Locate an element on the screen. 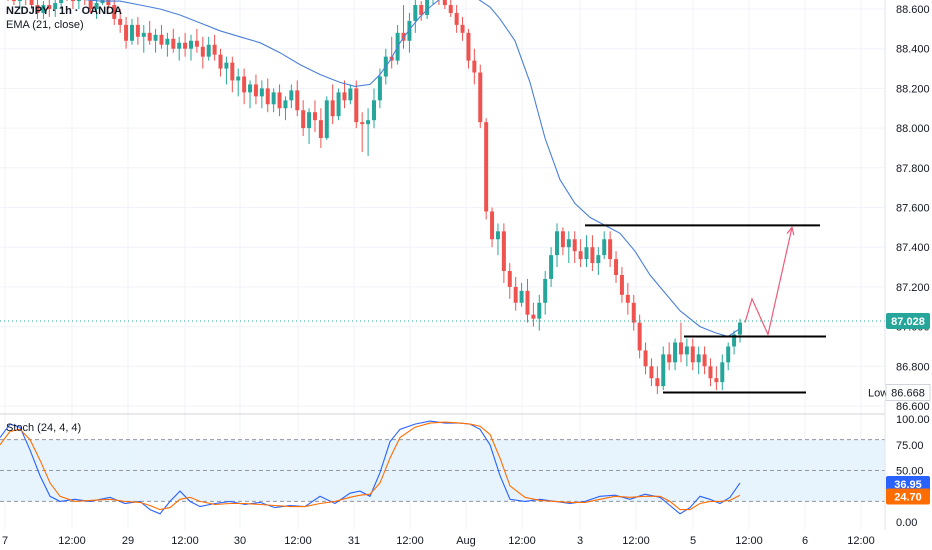 This screenshot has height=550, width=932. time-tick-label: Aug is located at coordinates (466, 541).